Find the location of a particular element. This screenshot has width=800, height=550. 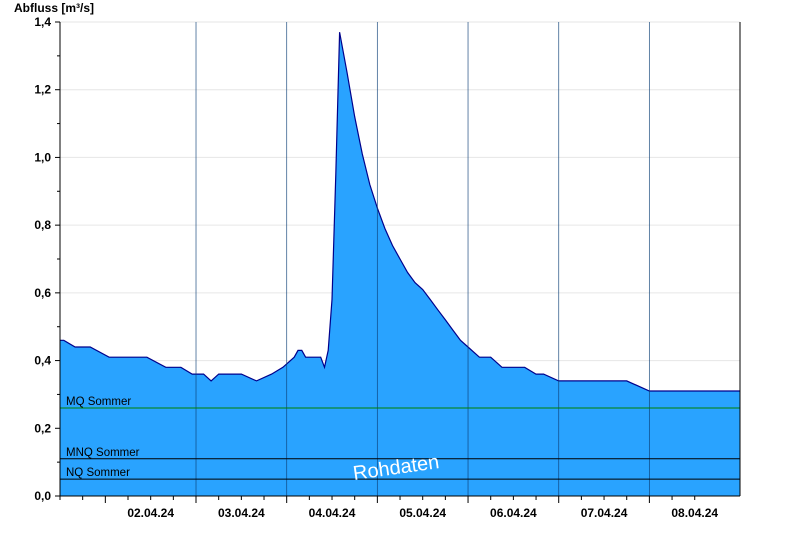

x-tick-label: 05.04.24 is located at coordinates (422, 513).